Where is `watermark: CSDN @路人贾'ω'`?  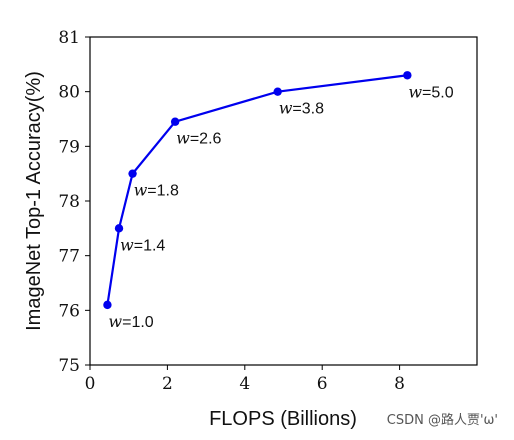 watermark: CSDN @路人贾'ω' is located at coordinates (442, 420).